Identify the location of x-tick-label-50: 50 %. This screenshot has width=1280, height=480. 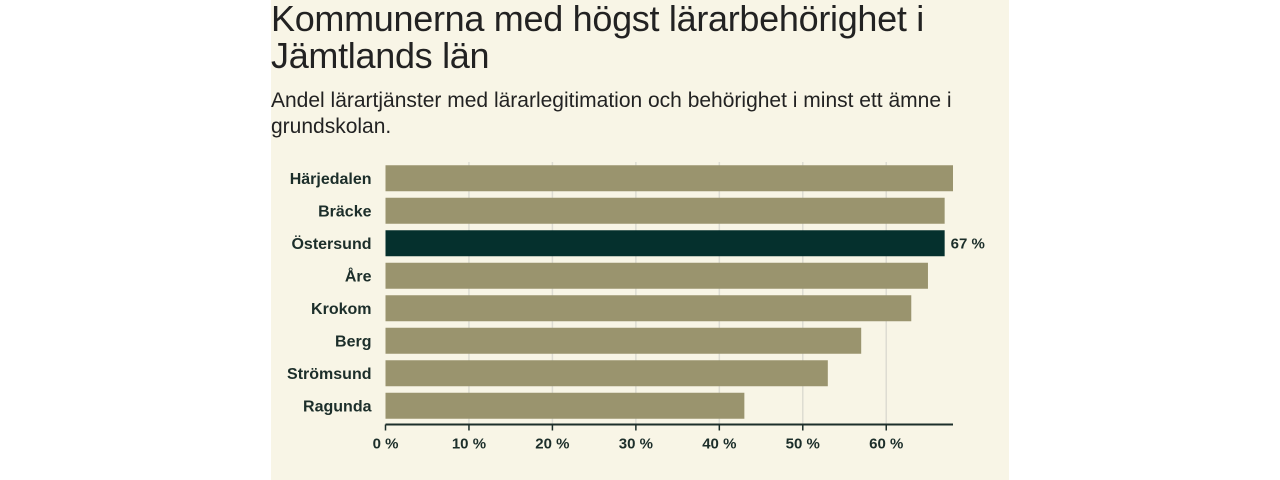
(803, 444).